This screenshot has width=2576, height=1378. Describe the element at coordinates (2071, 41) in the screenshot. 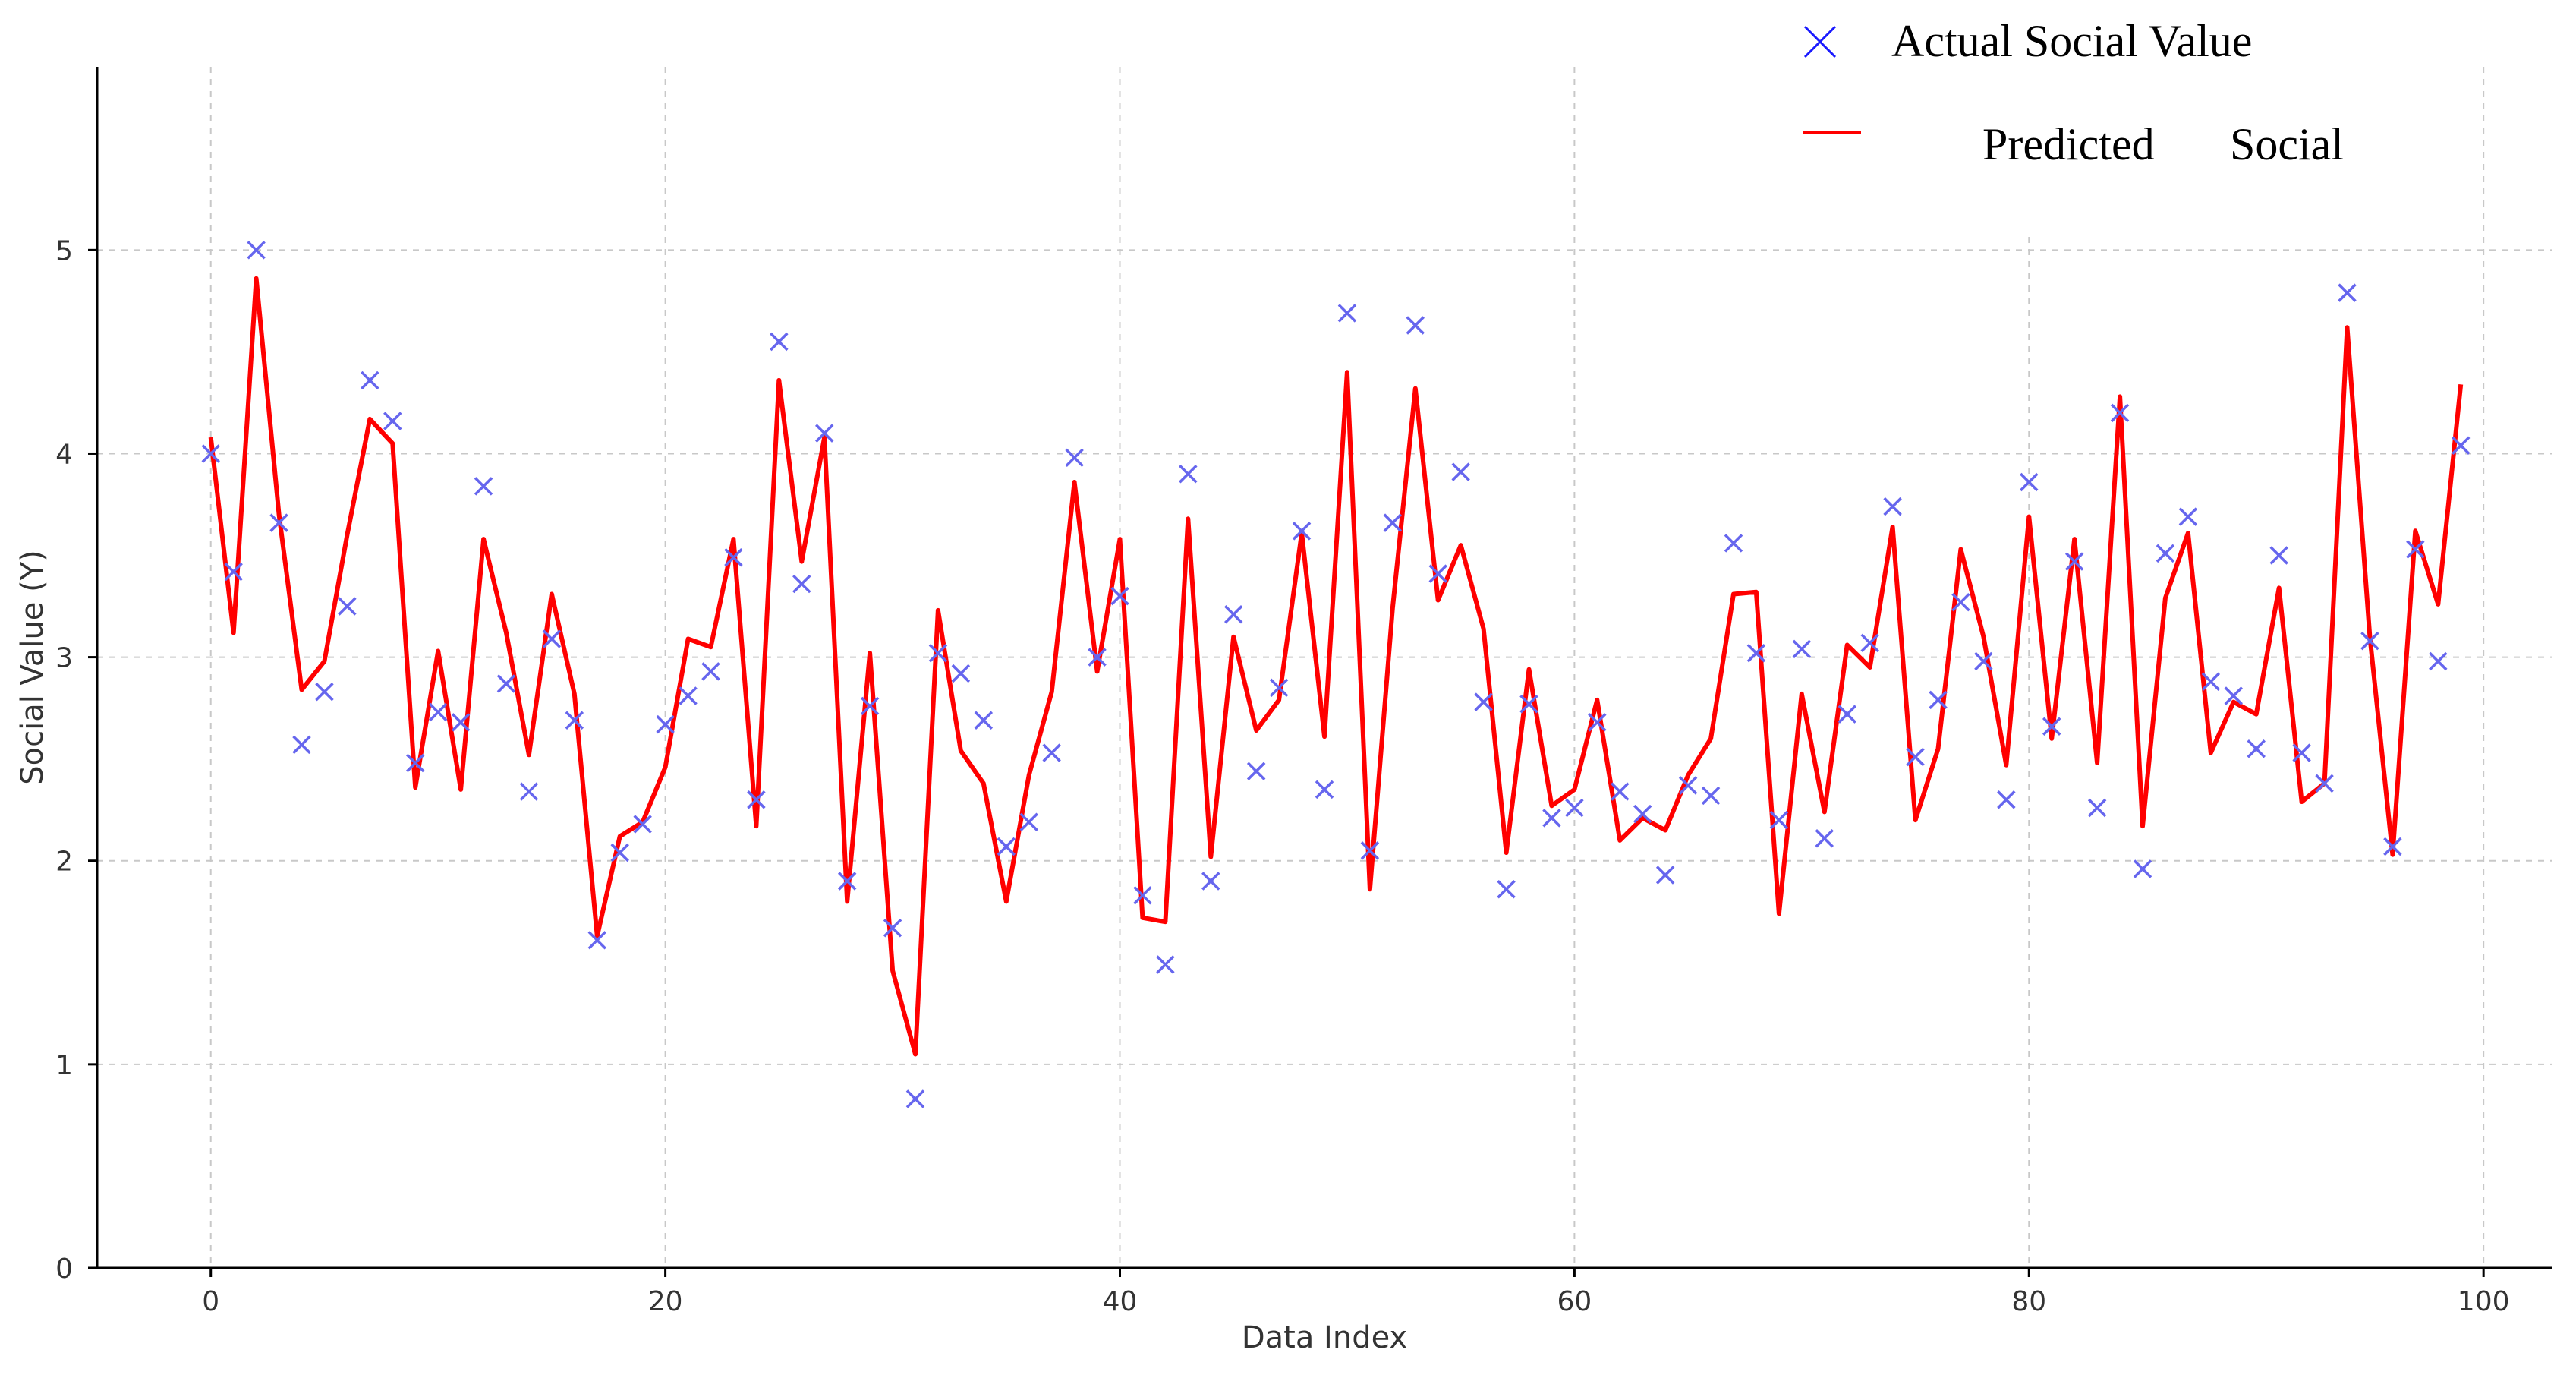

I see `legend-label-actual: Actual Social Value` at that location.